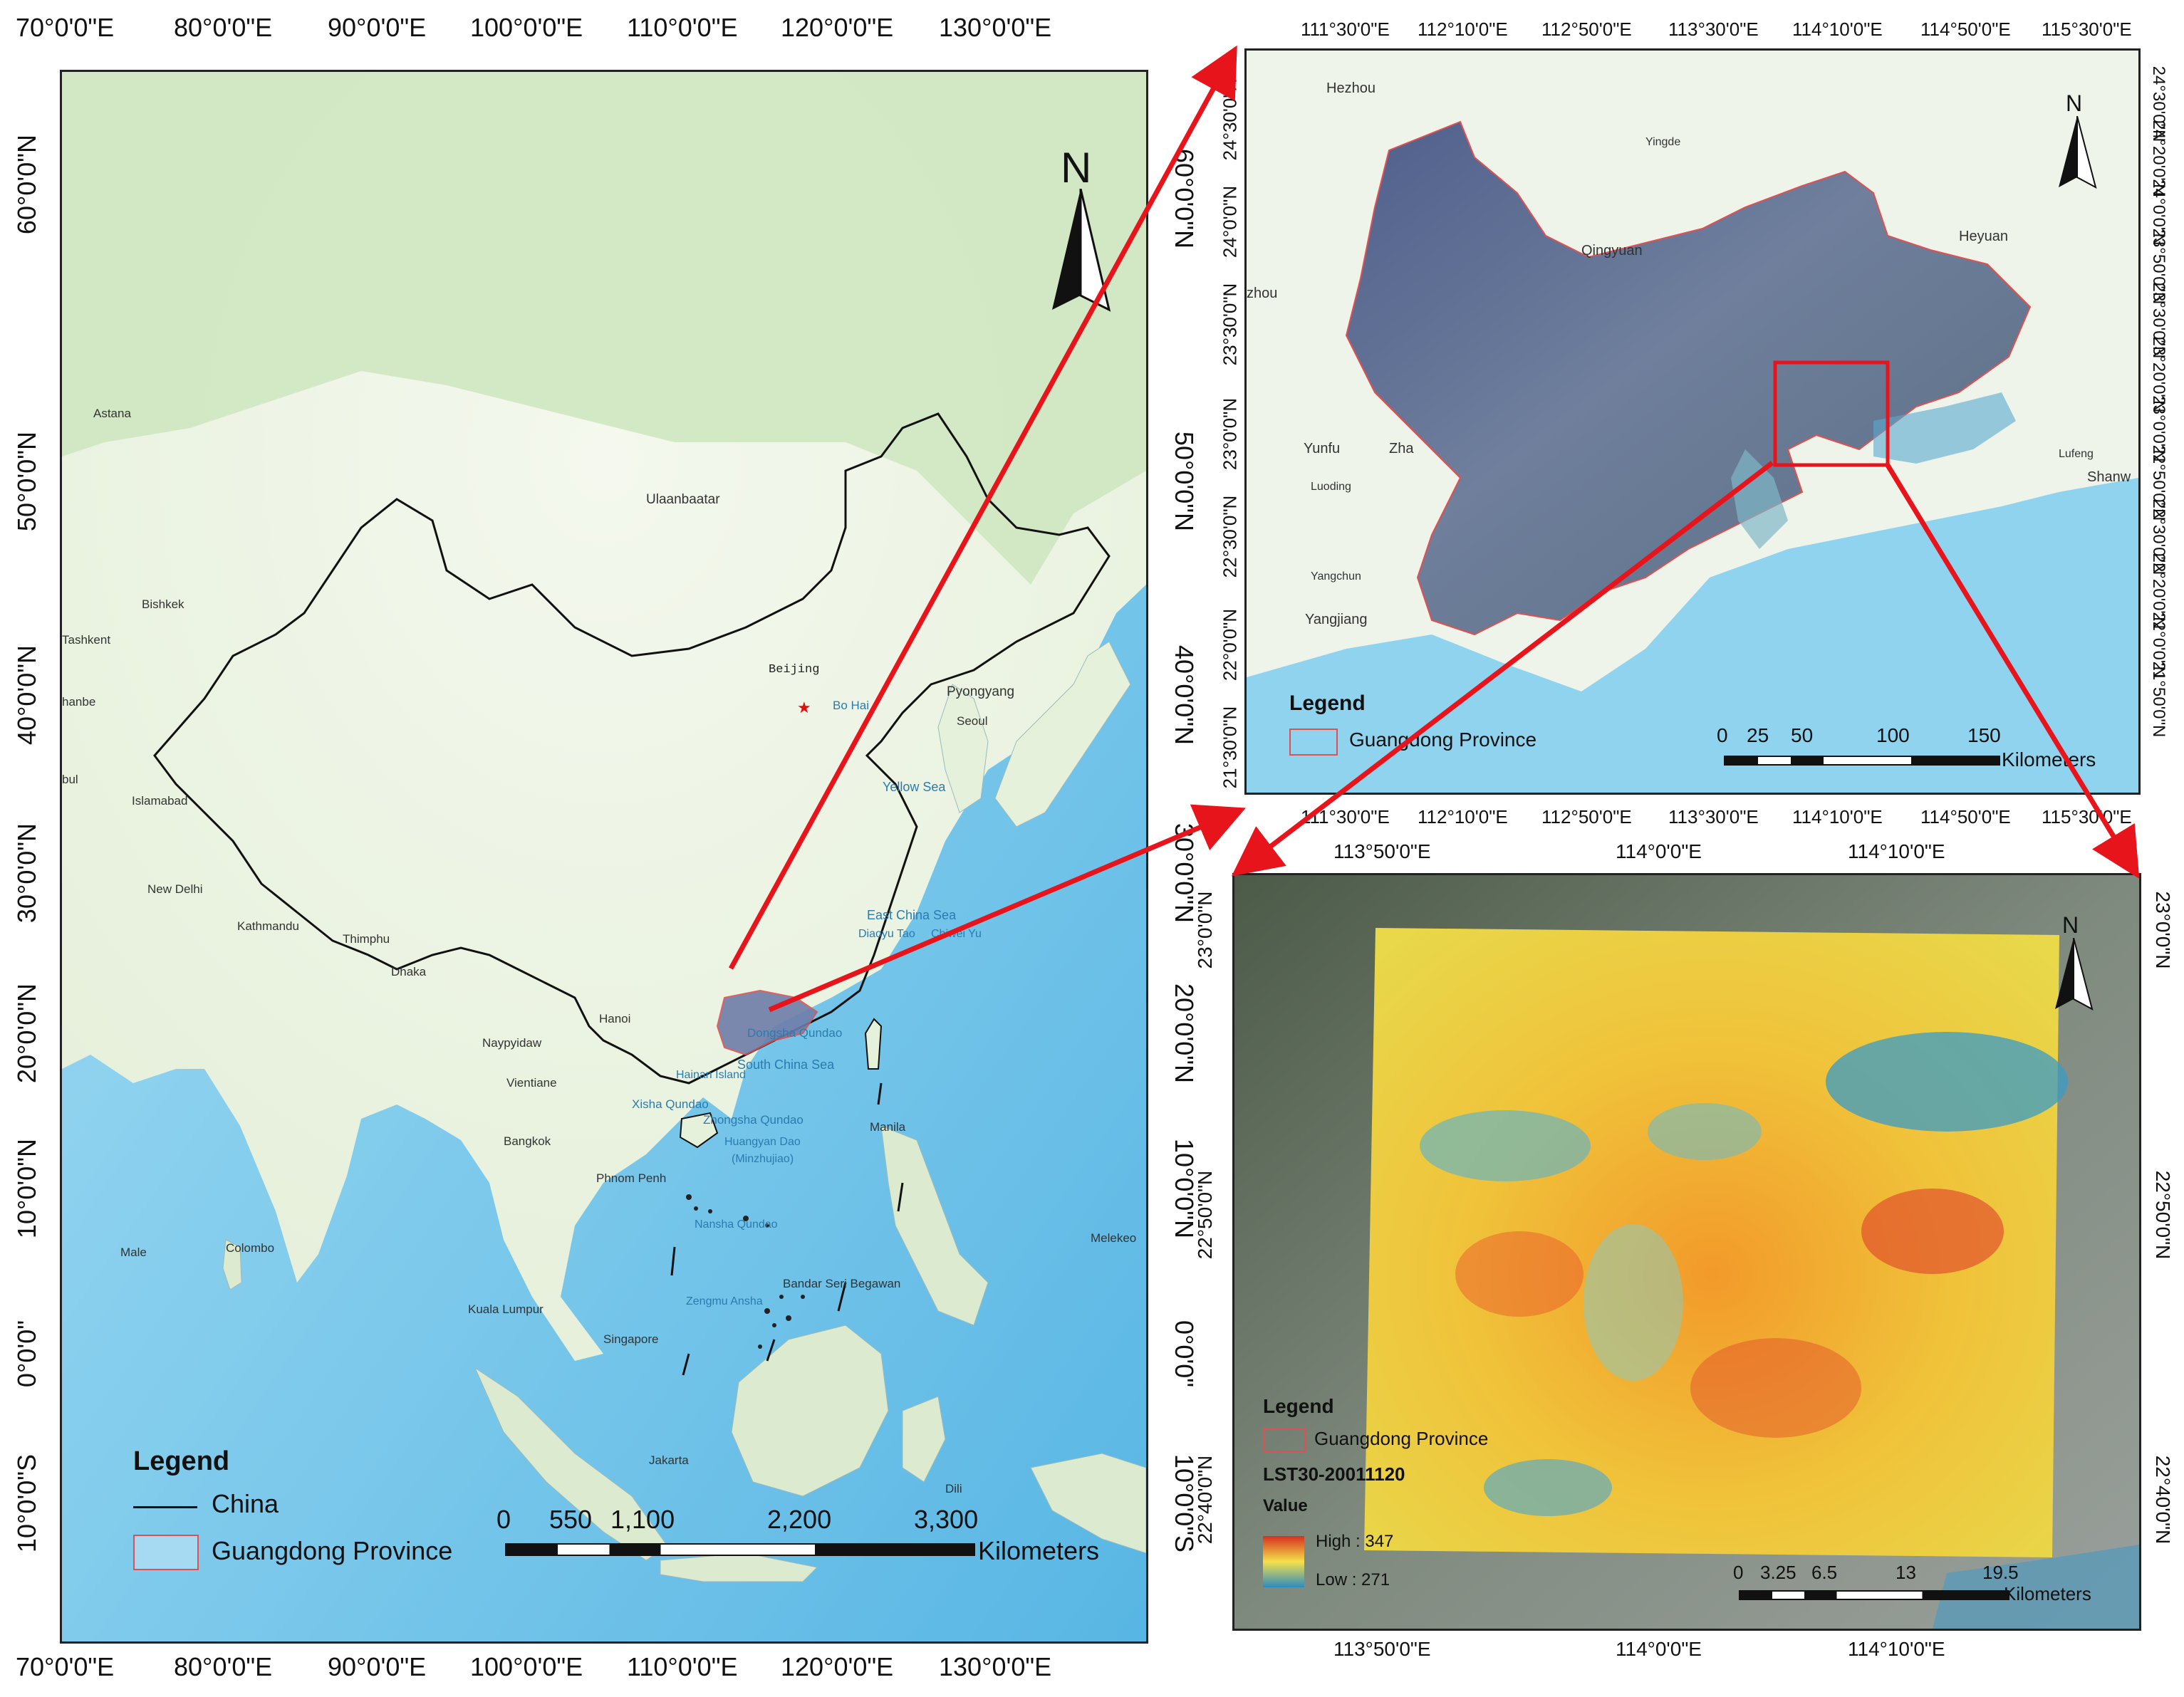  I want to click on nine-dash-line, so click(787, 1229).